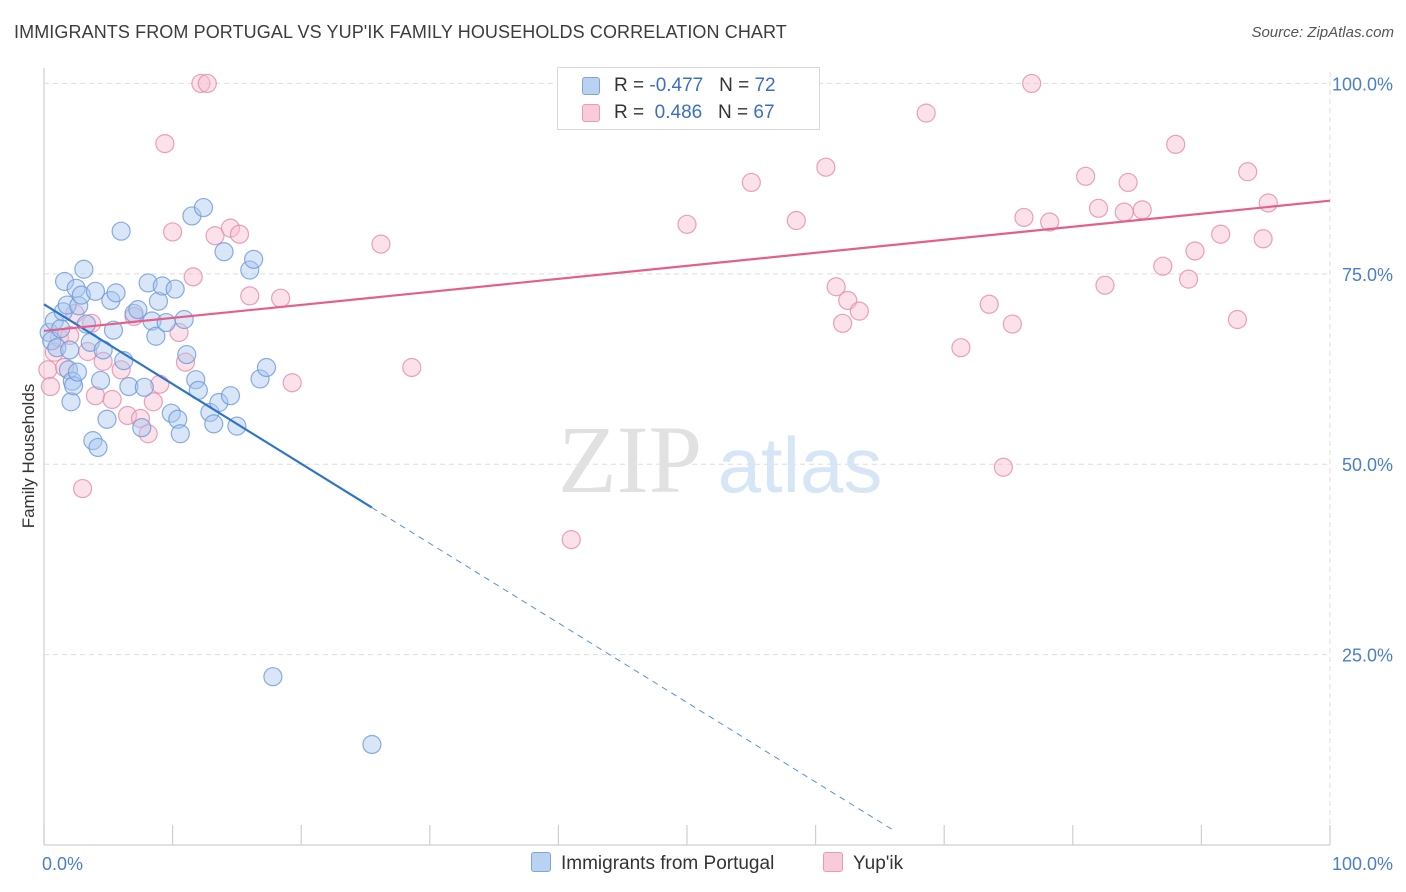 The height and width of the screenshot is (892, 1406). I want to click on x-tick-labels: 0.0% 100.0%, so click(717, 864).